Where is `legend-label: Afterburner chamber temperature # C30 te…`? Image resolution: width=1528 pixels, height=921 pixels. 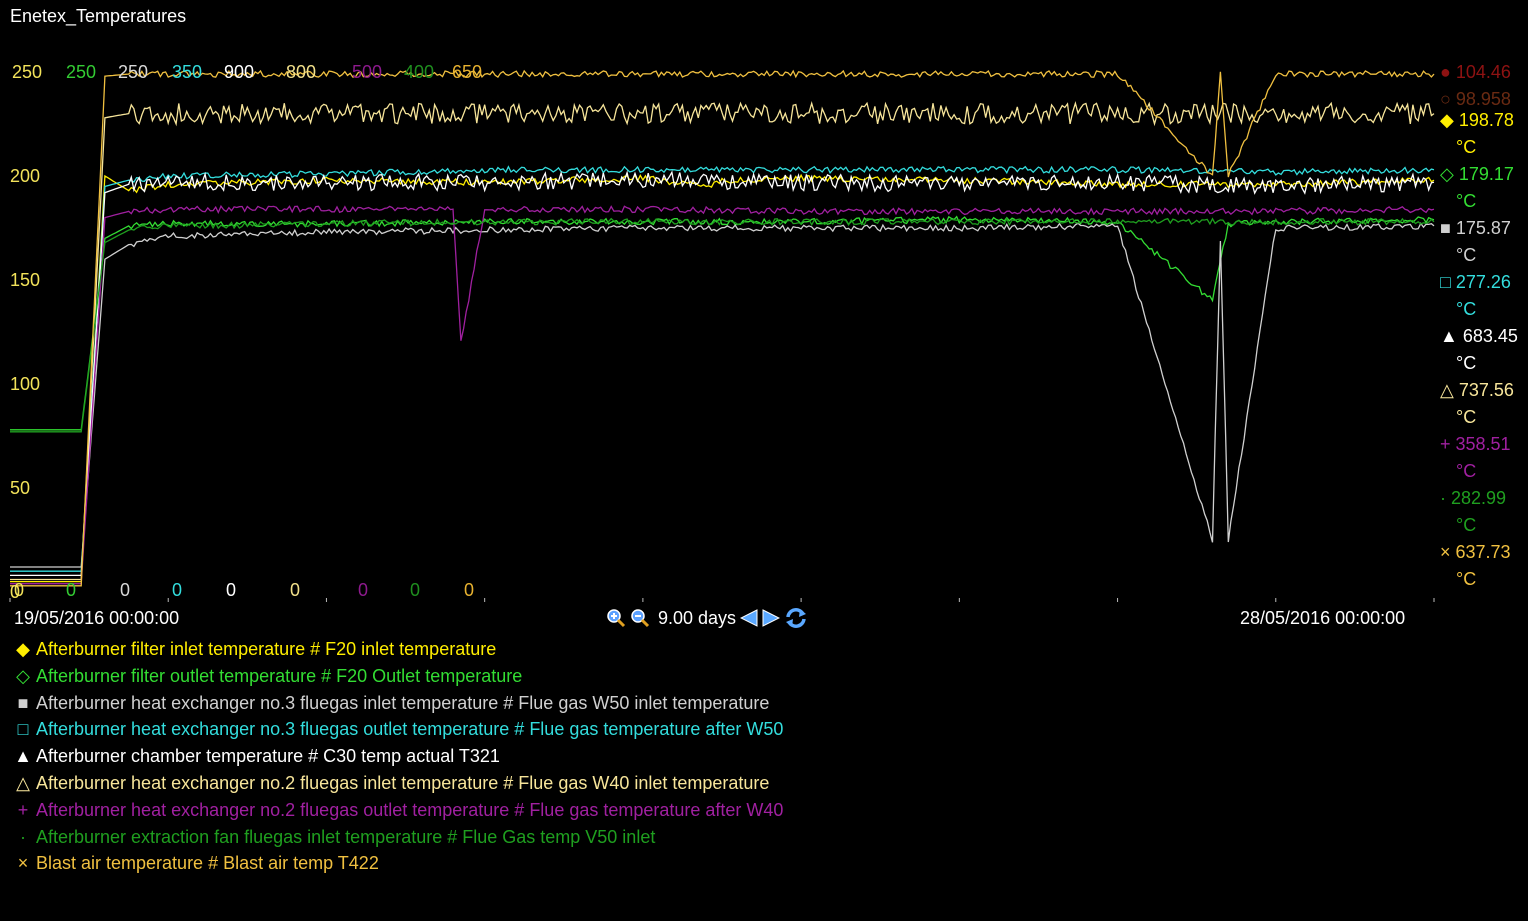 legend-label: Afterburner chamber temperature # C30 te… is located at coordinates (268, 756).